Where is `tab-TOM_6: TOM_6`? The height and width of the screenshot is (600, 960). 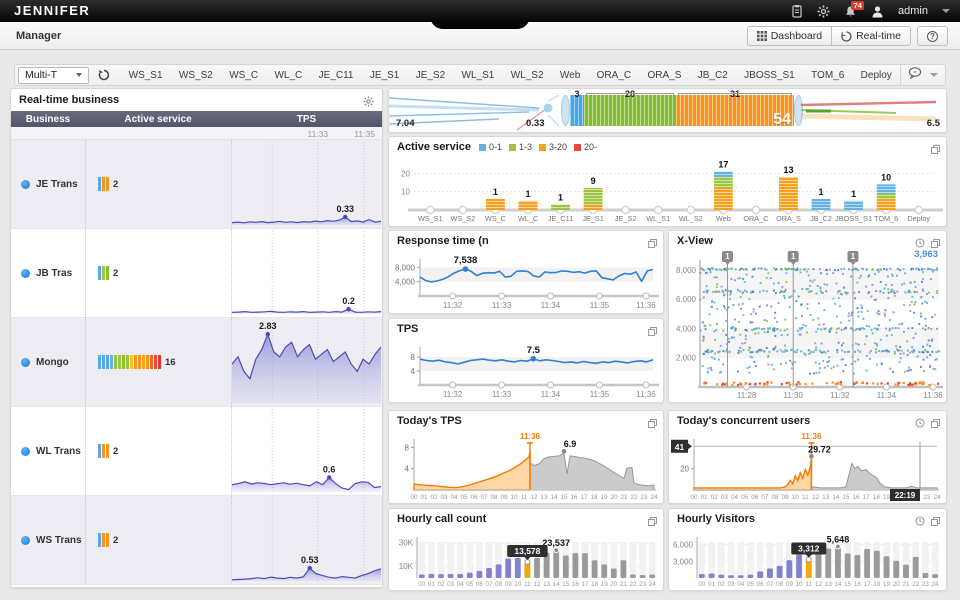
tab-TOM_6: TOM_6 is located at coordinates (828, 75).